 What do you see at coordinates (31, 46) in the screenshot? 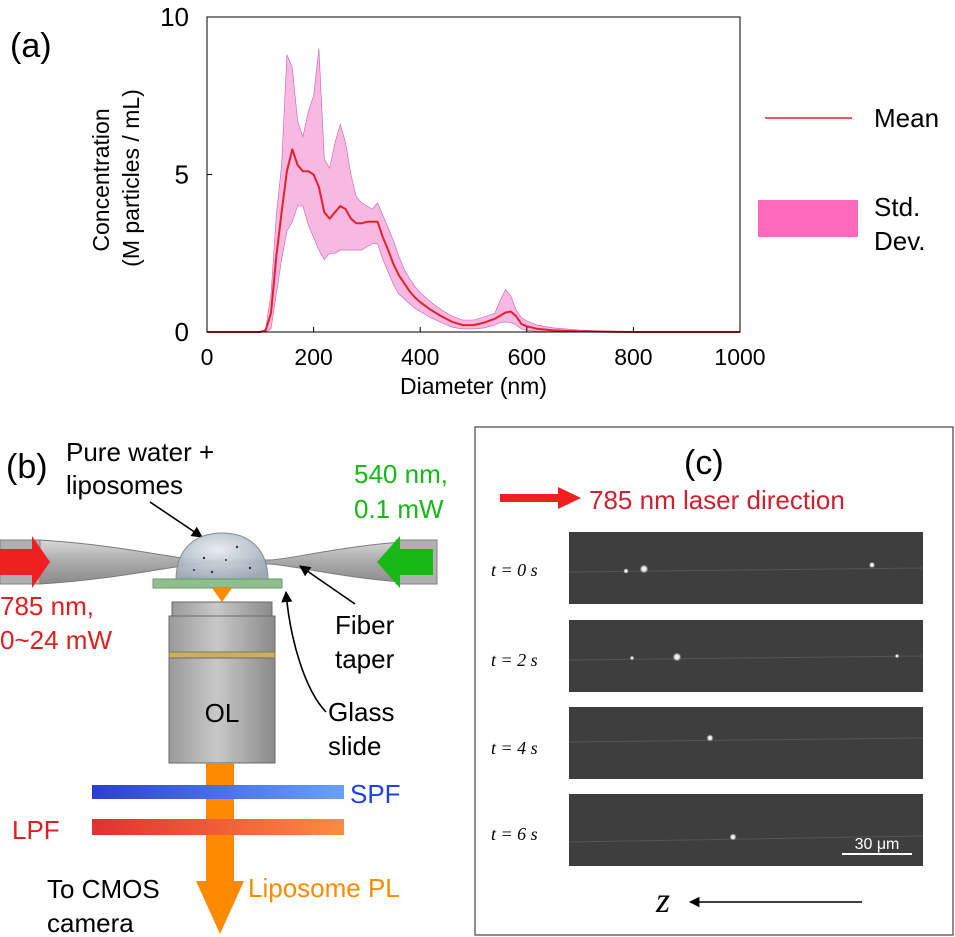
I see `panel-a-label: (a)` at bounding box center [31, 46].